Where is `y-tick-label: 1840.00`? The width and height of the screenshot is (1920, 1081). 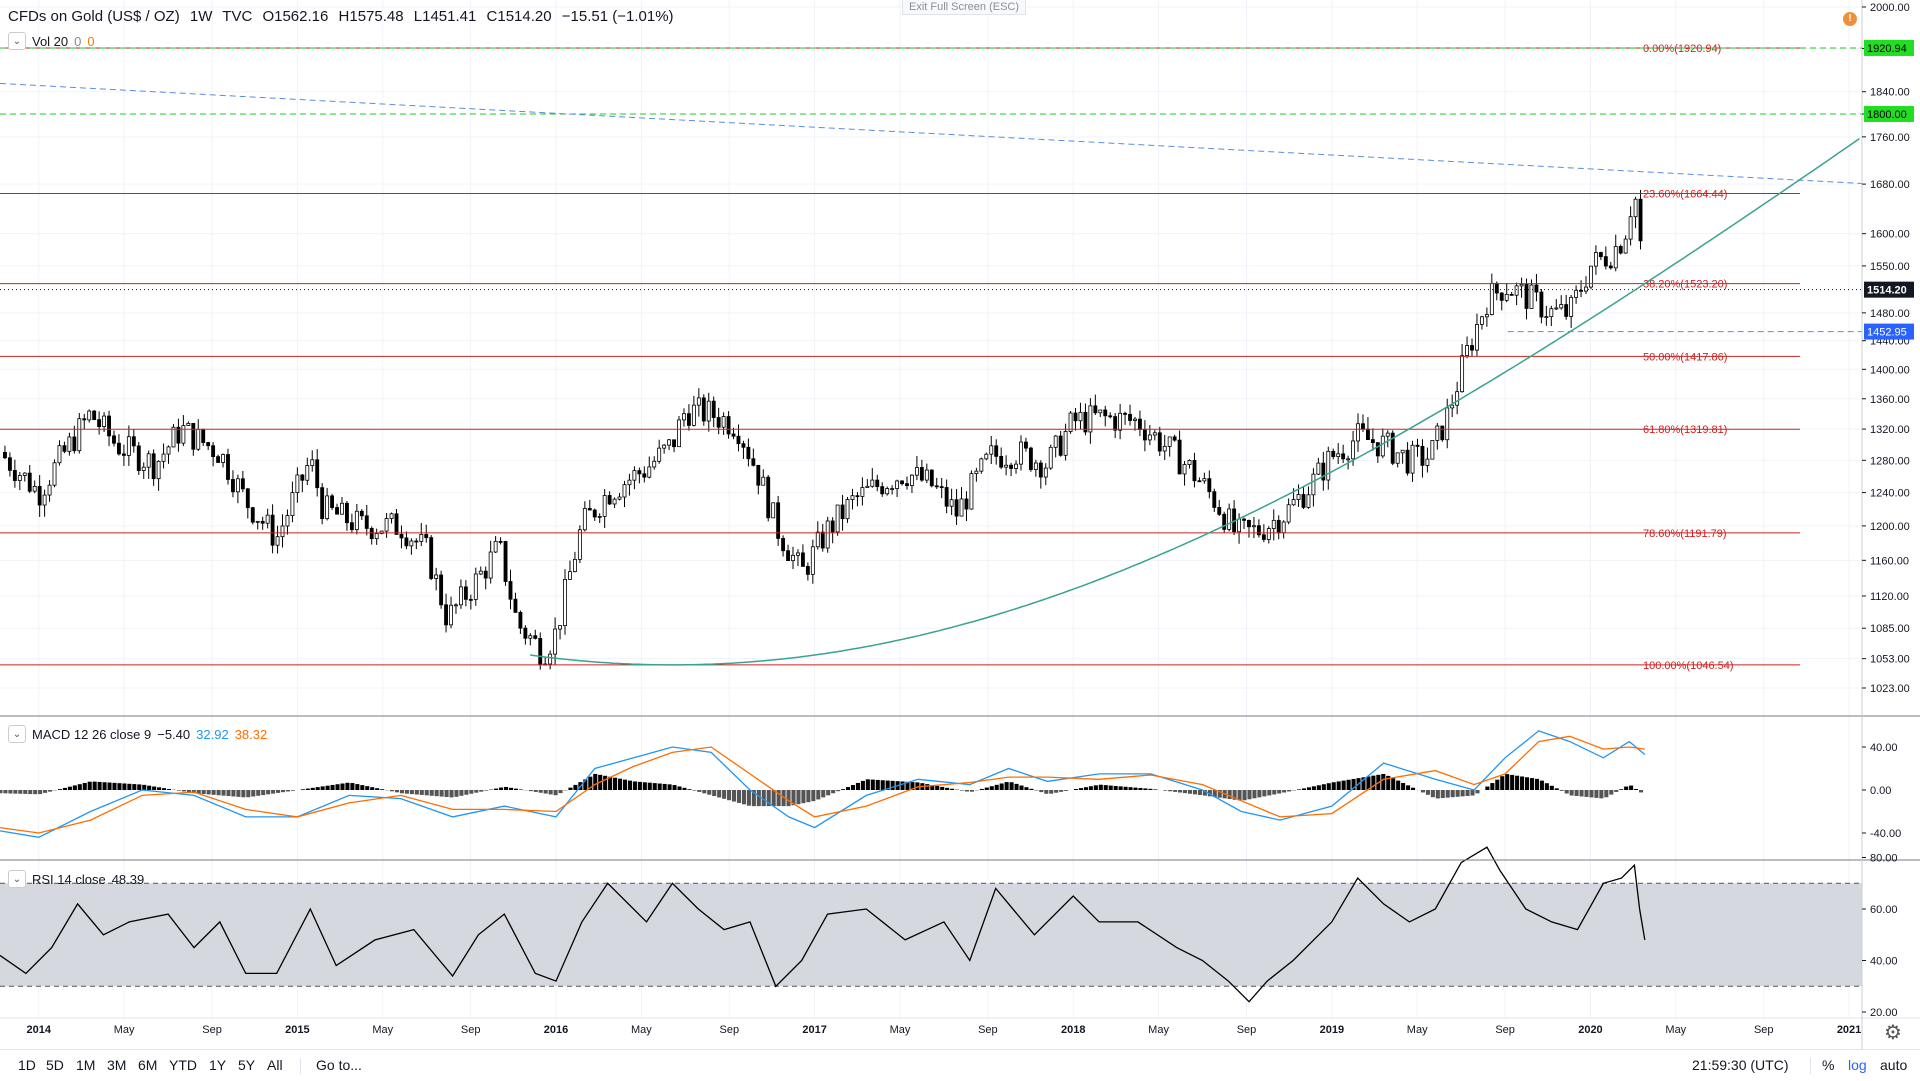 y-tick-label: 1840.00 is located at coordinates (1890, 93).